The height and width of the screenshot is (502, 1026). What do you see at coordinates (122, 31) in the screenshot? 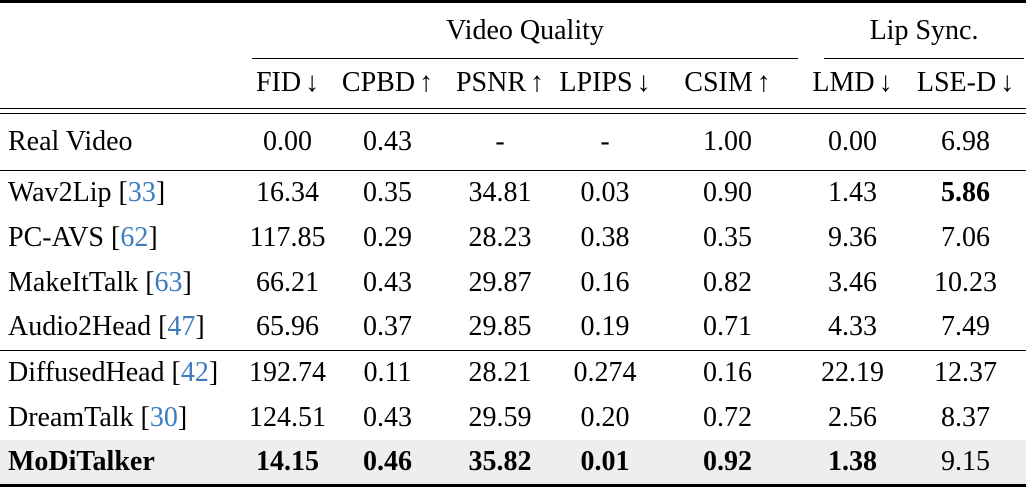
I see `corner-cell` at bounding box center [122, 31].